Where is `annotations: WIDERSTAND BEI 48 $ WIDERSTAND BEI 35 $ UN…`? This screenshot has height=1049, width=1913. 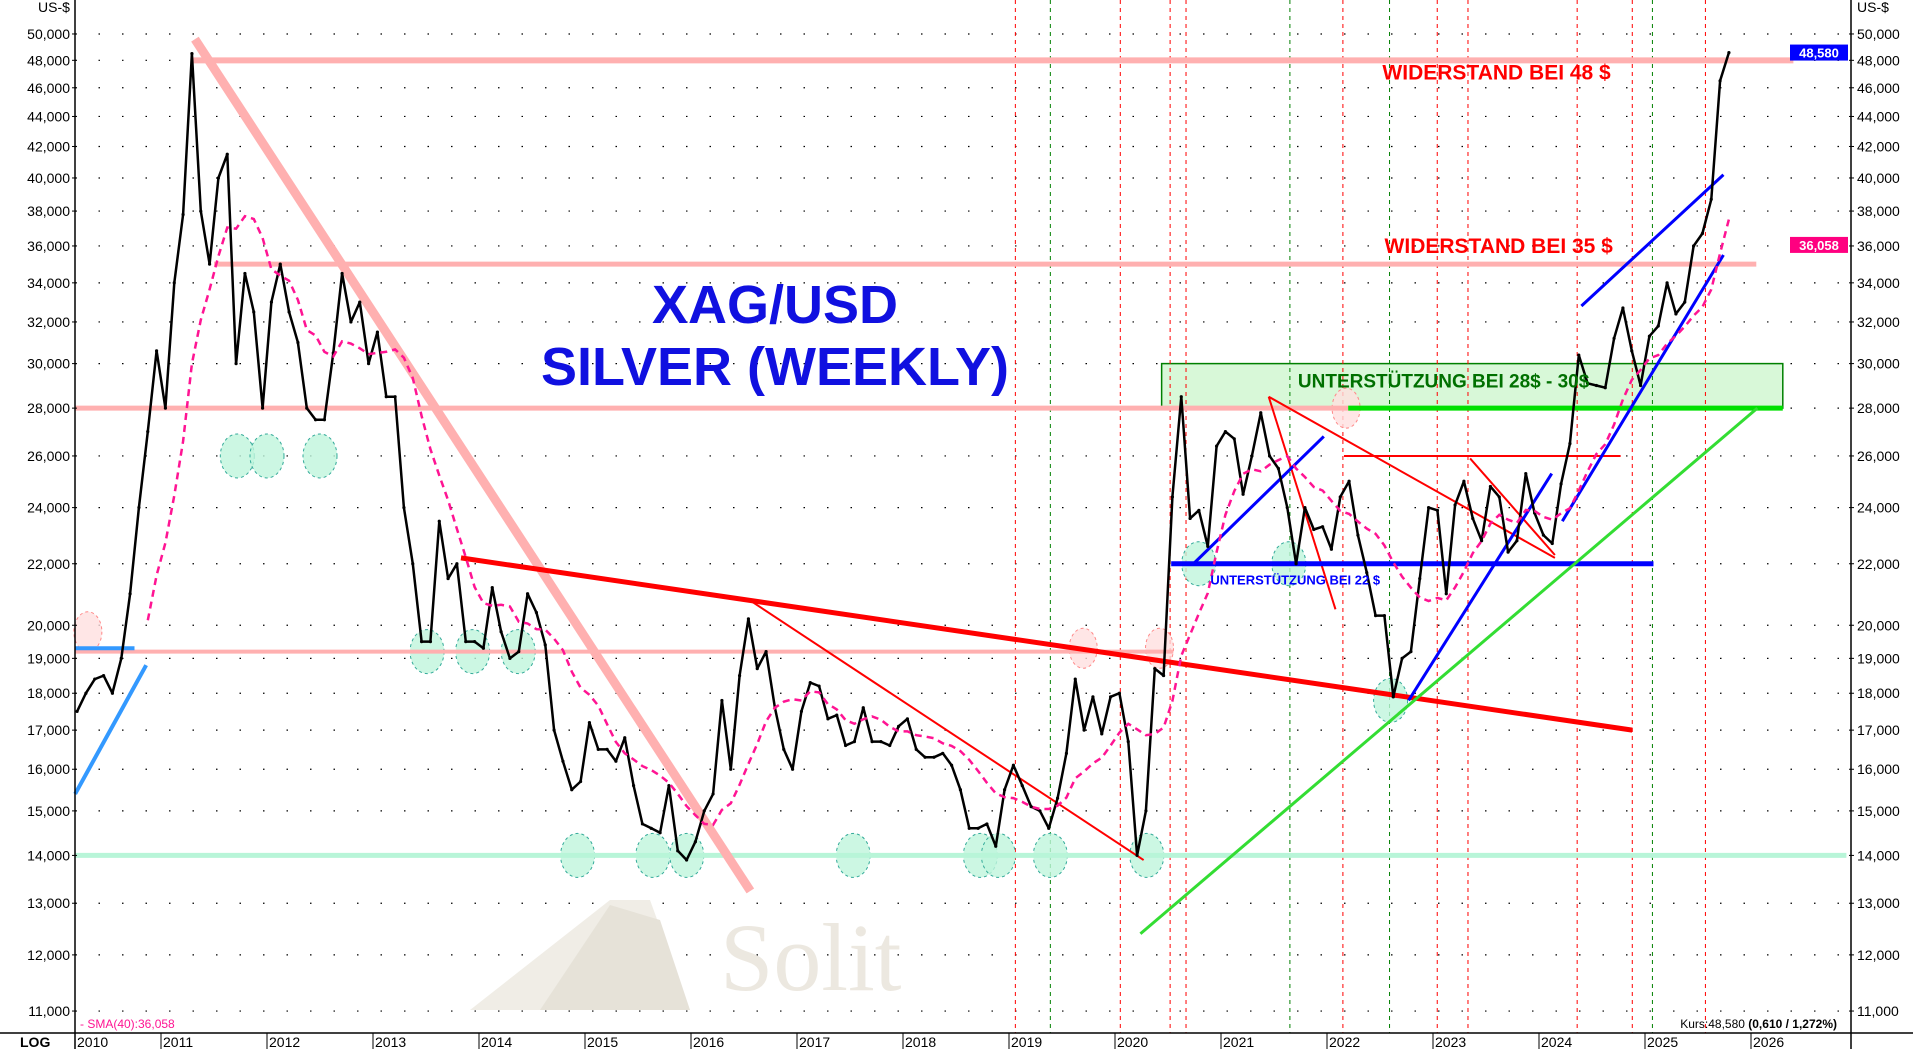 annotations: WIDERSTAND BEI 48 $ WIDERSTAND BEI 35 $ UN… is located at coordinates (1411, 324).